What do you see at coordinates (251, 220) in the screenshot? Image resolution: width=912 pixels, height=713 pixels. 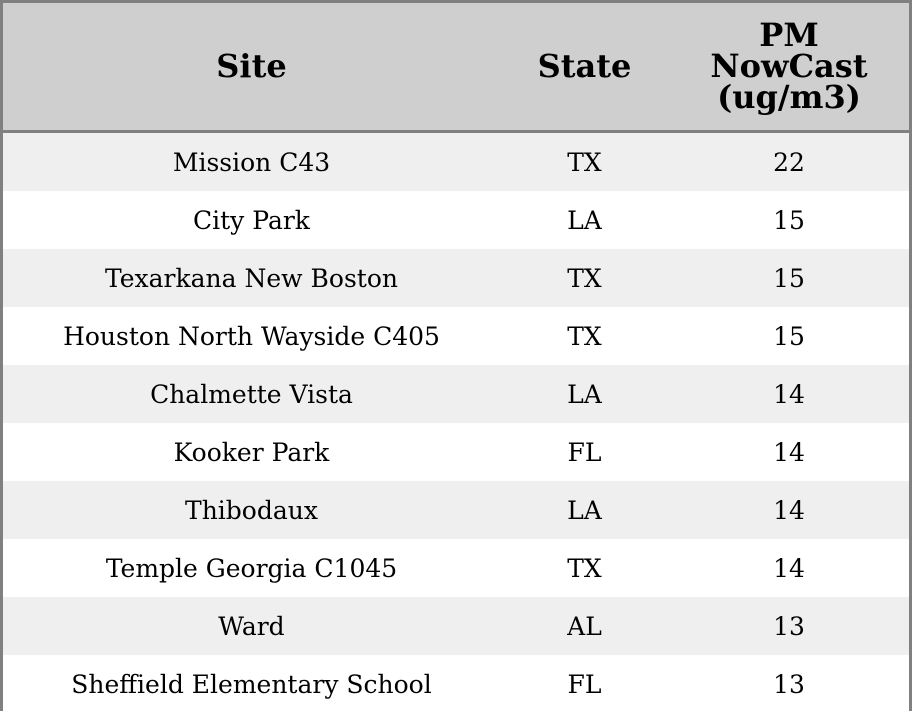 I see `cell-site: City Park` at bounding box center [251, 220].